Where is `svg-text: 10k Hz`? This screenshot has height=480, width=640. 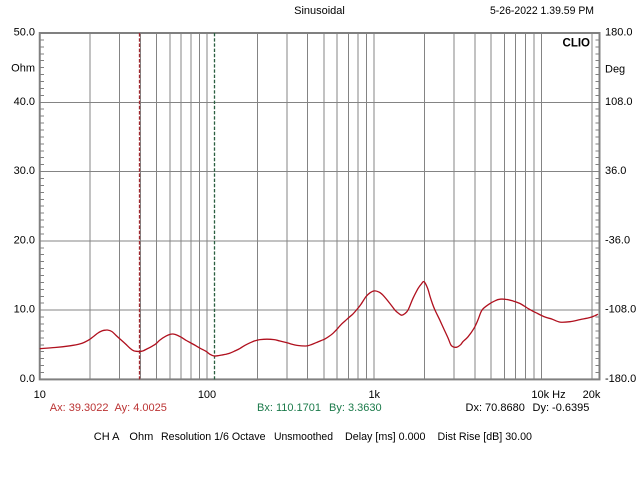 svg-text: 10k Hz is located at coordinates (548, 395).